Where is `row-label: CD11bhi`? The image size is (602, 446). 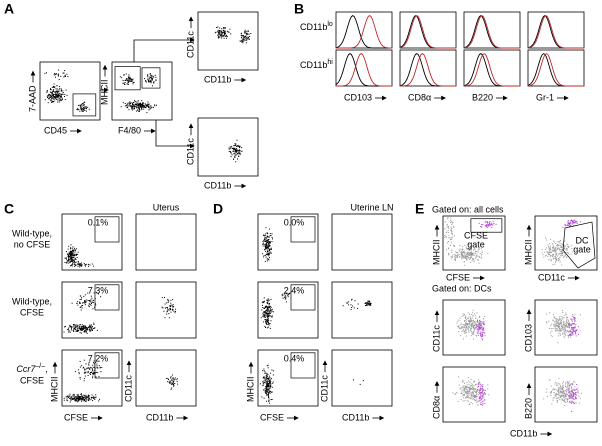 row-label: CD11bhi is located at coordinates (316, 64).